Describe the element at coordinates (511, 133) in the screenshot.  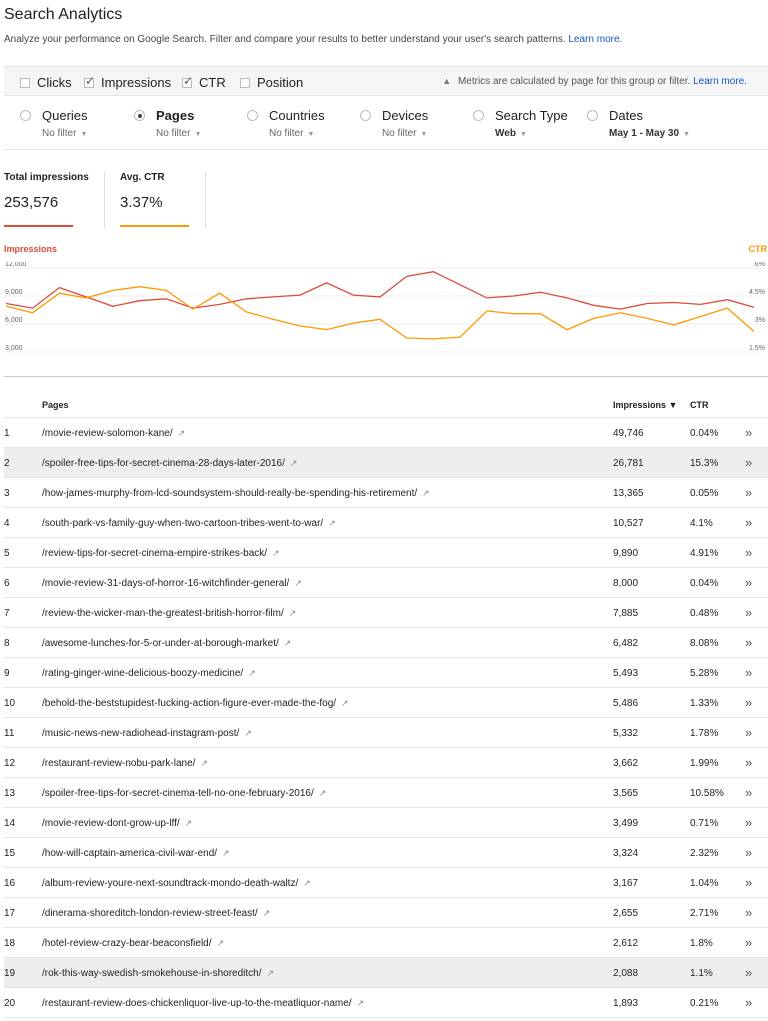
I see `search-type-dropdown: Web ▼` at that location.